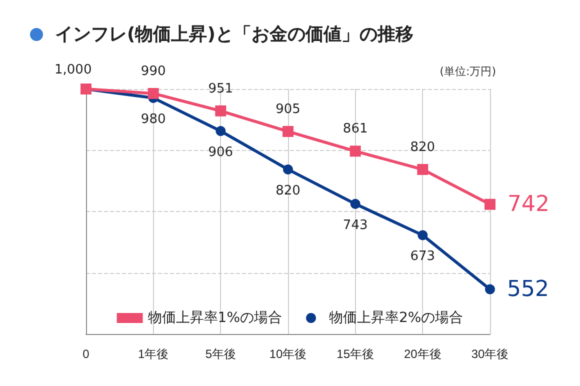 This screenshot has height=386, width=580. Describe the element at coordinates (355, 225) in the screenshot. I see `data-label: 743` at that location.